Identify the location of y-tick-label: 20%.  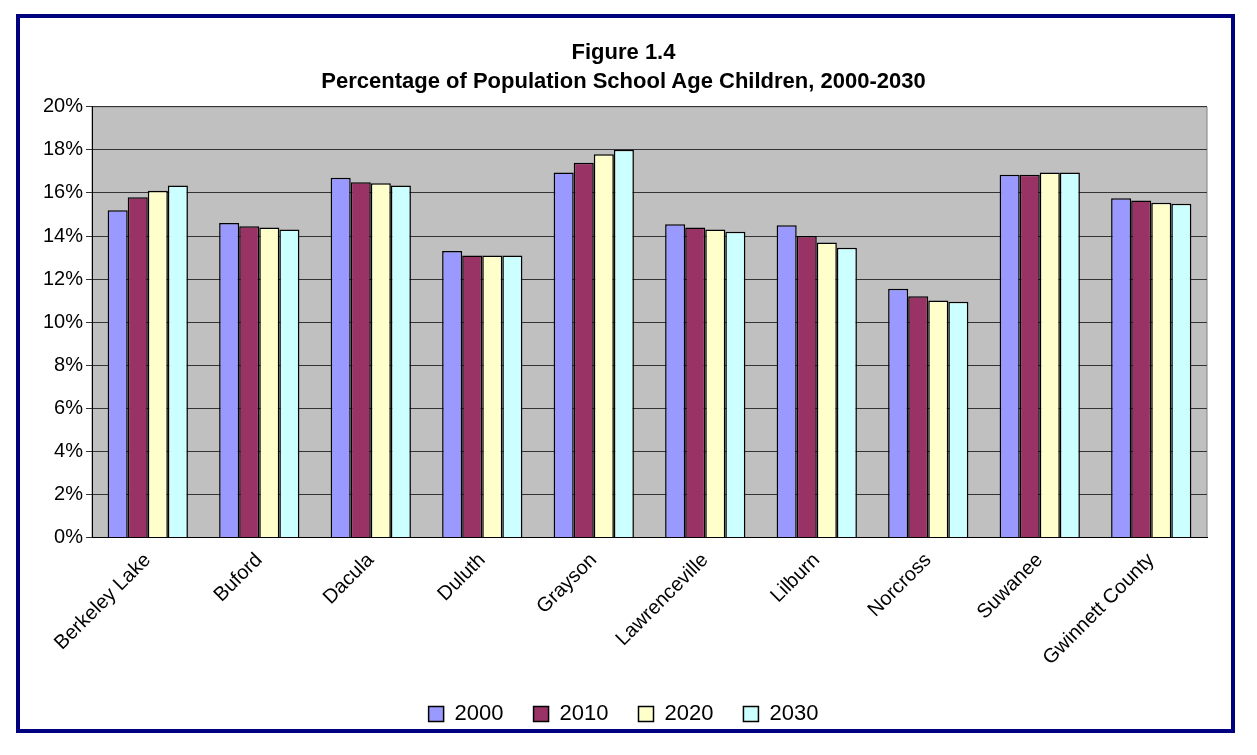
(63, 105).